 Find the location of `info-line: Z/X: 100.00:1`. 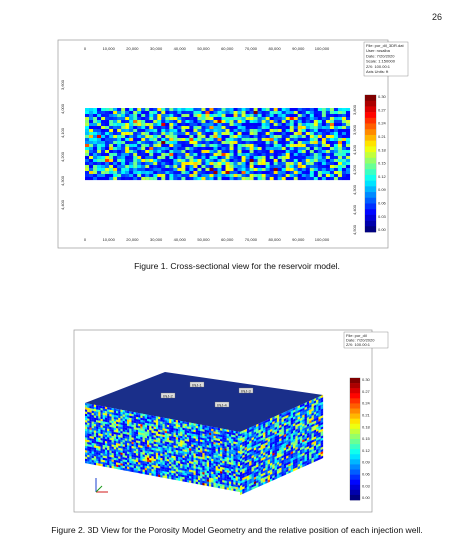

info-line: Z/X: 100.00:1 is located at coordinates (358, 344).